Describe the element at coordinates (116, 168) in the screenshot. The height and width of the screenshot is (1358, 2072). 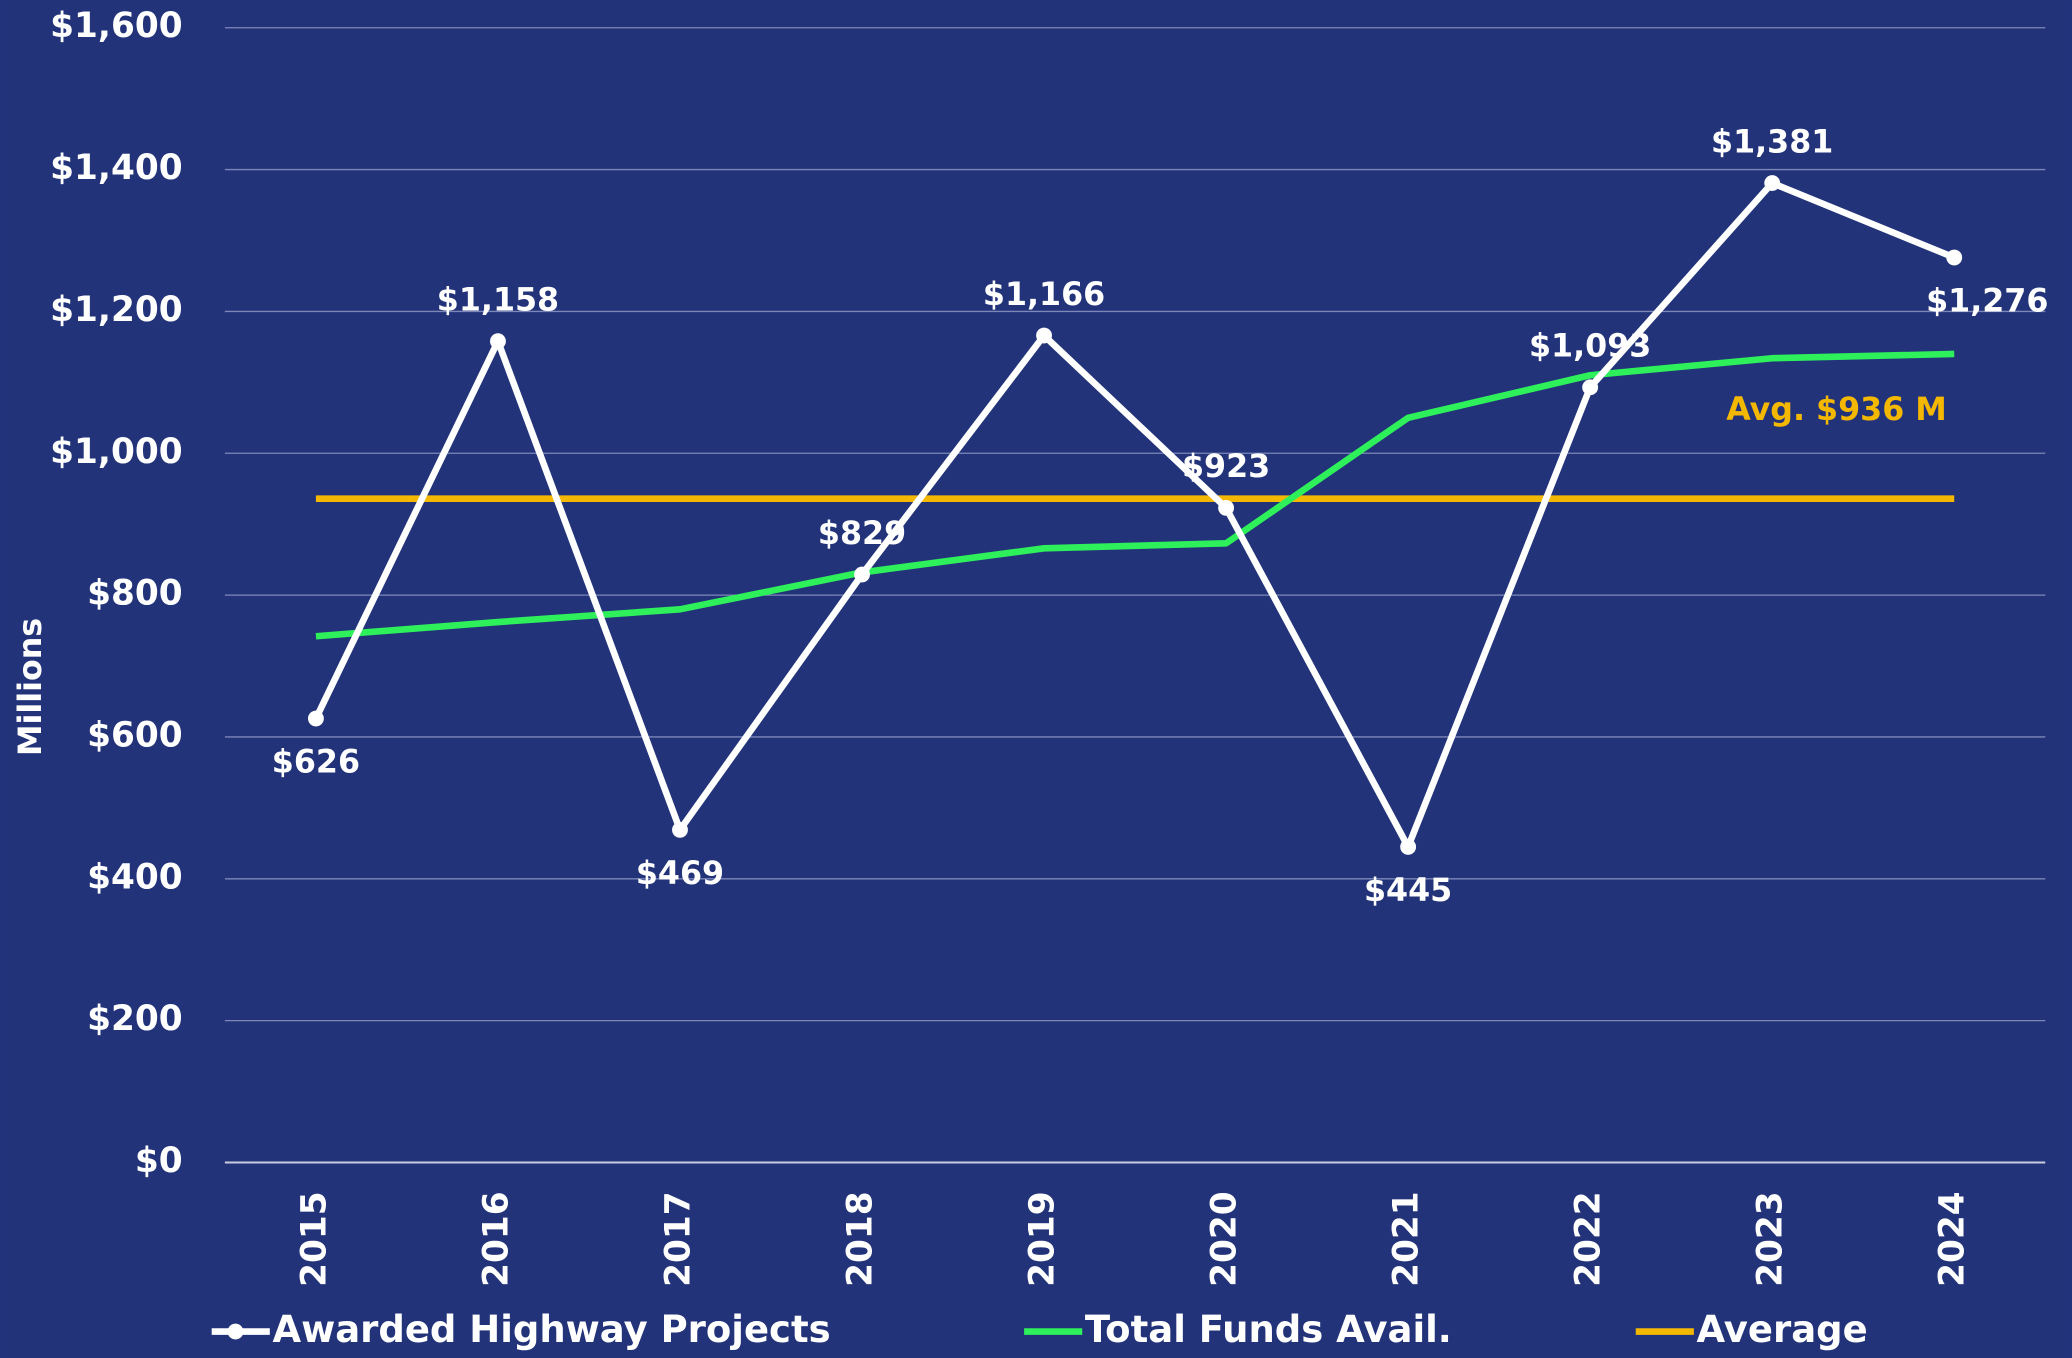
I see `y-tick-label: $1,400` at that location.